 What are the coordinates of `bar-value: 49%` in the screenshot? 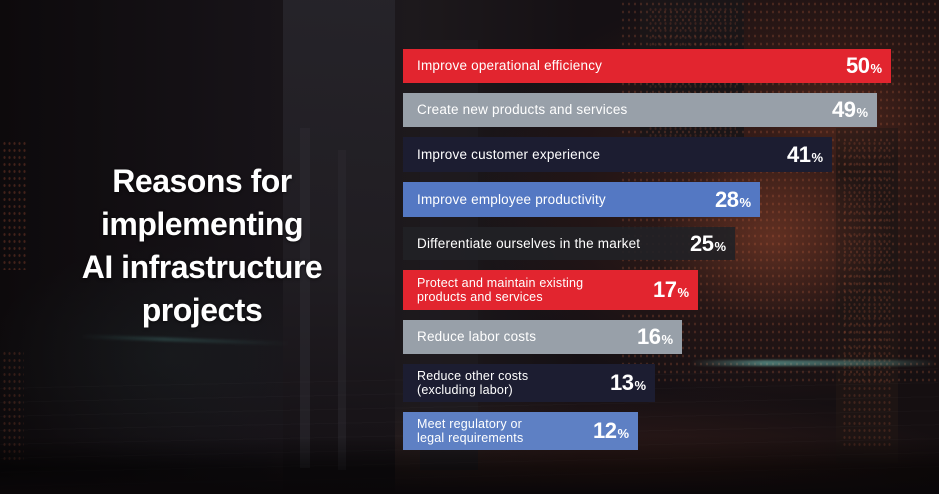 It's located at (849, 109).